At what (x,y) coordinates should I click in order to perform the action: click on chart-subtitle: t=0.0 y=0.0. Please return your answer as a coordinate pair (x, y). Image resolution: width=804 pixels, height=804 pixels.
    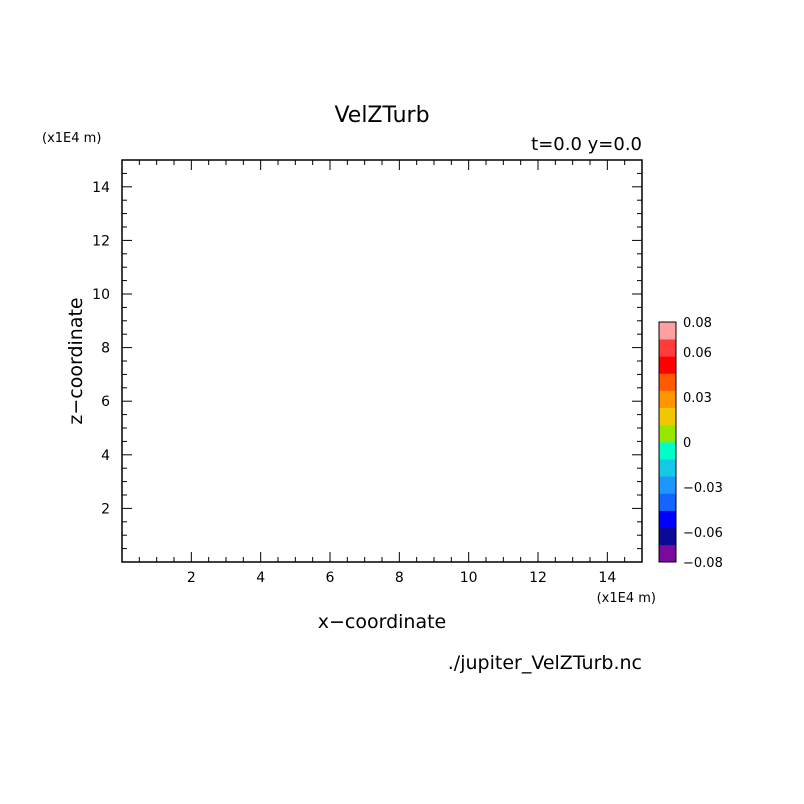
    Looking at the image, I should click on (586, 144).